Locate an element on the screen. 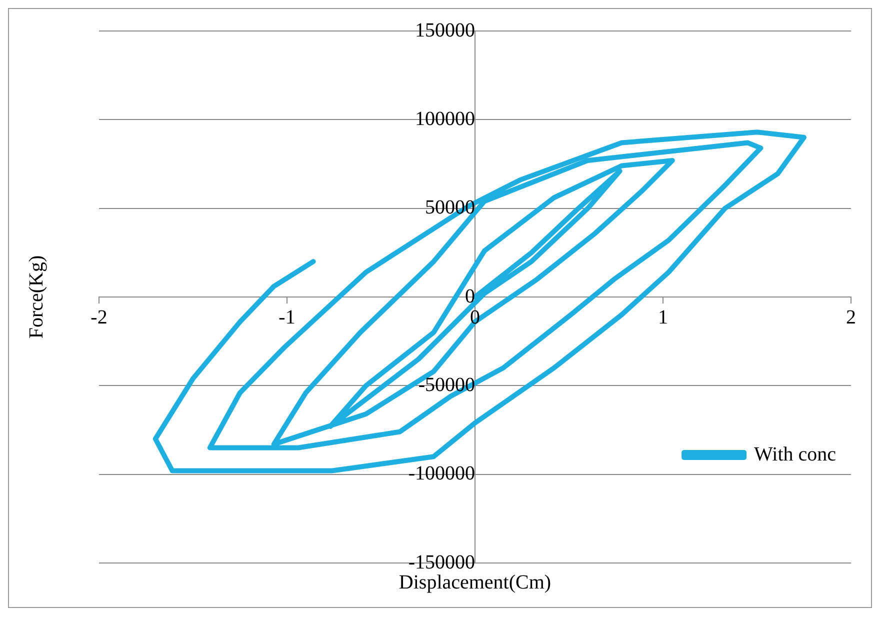 The image size is (882, 619). y-tick-label: 150000 is located at coordinates (445, 30).